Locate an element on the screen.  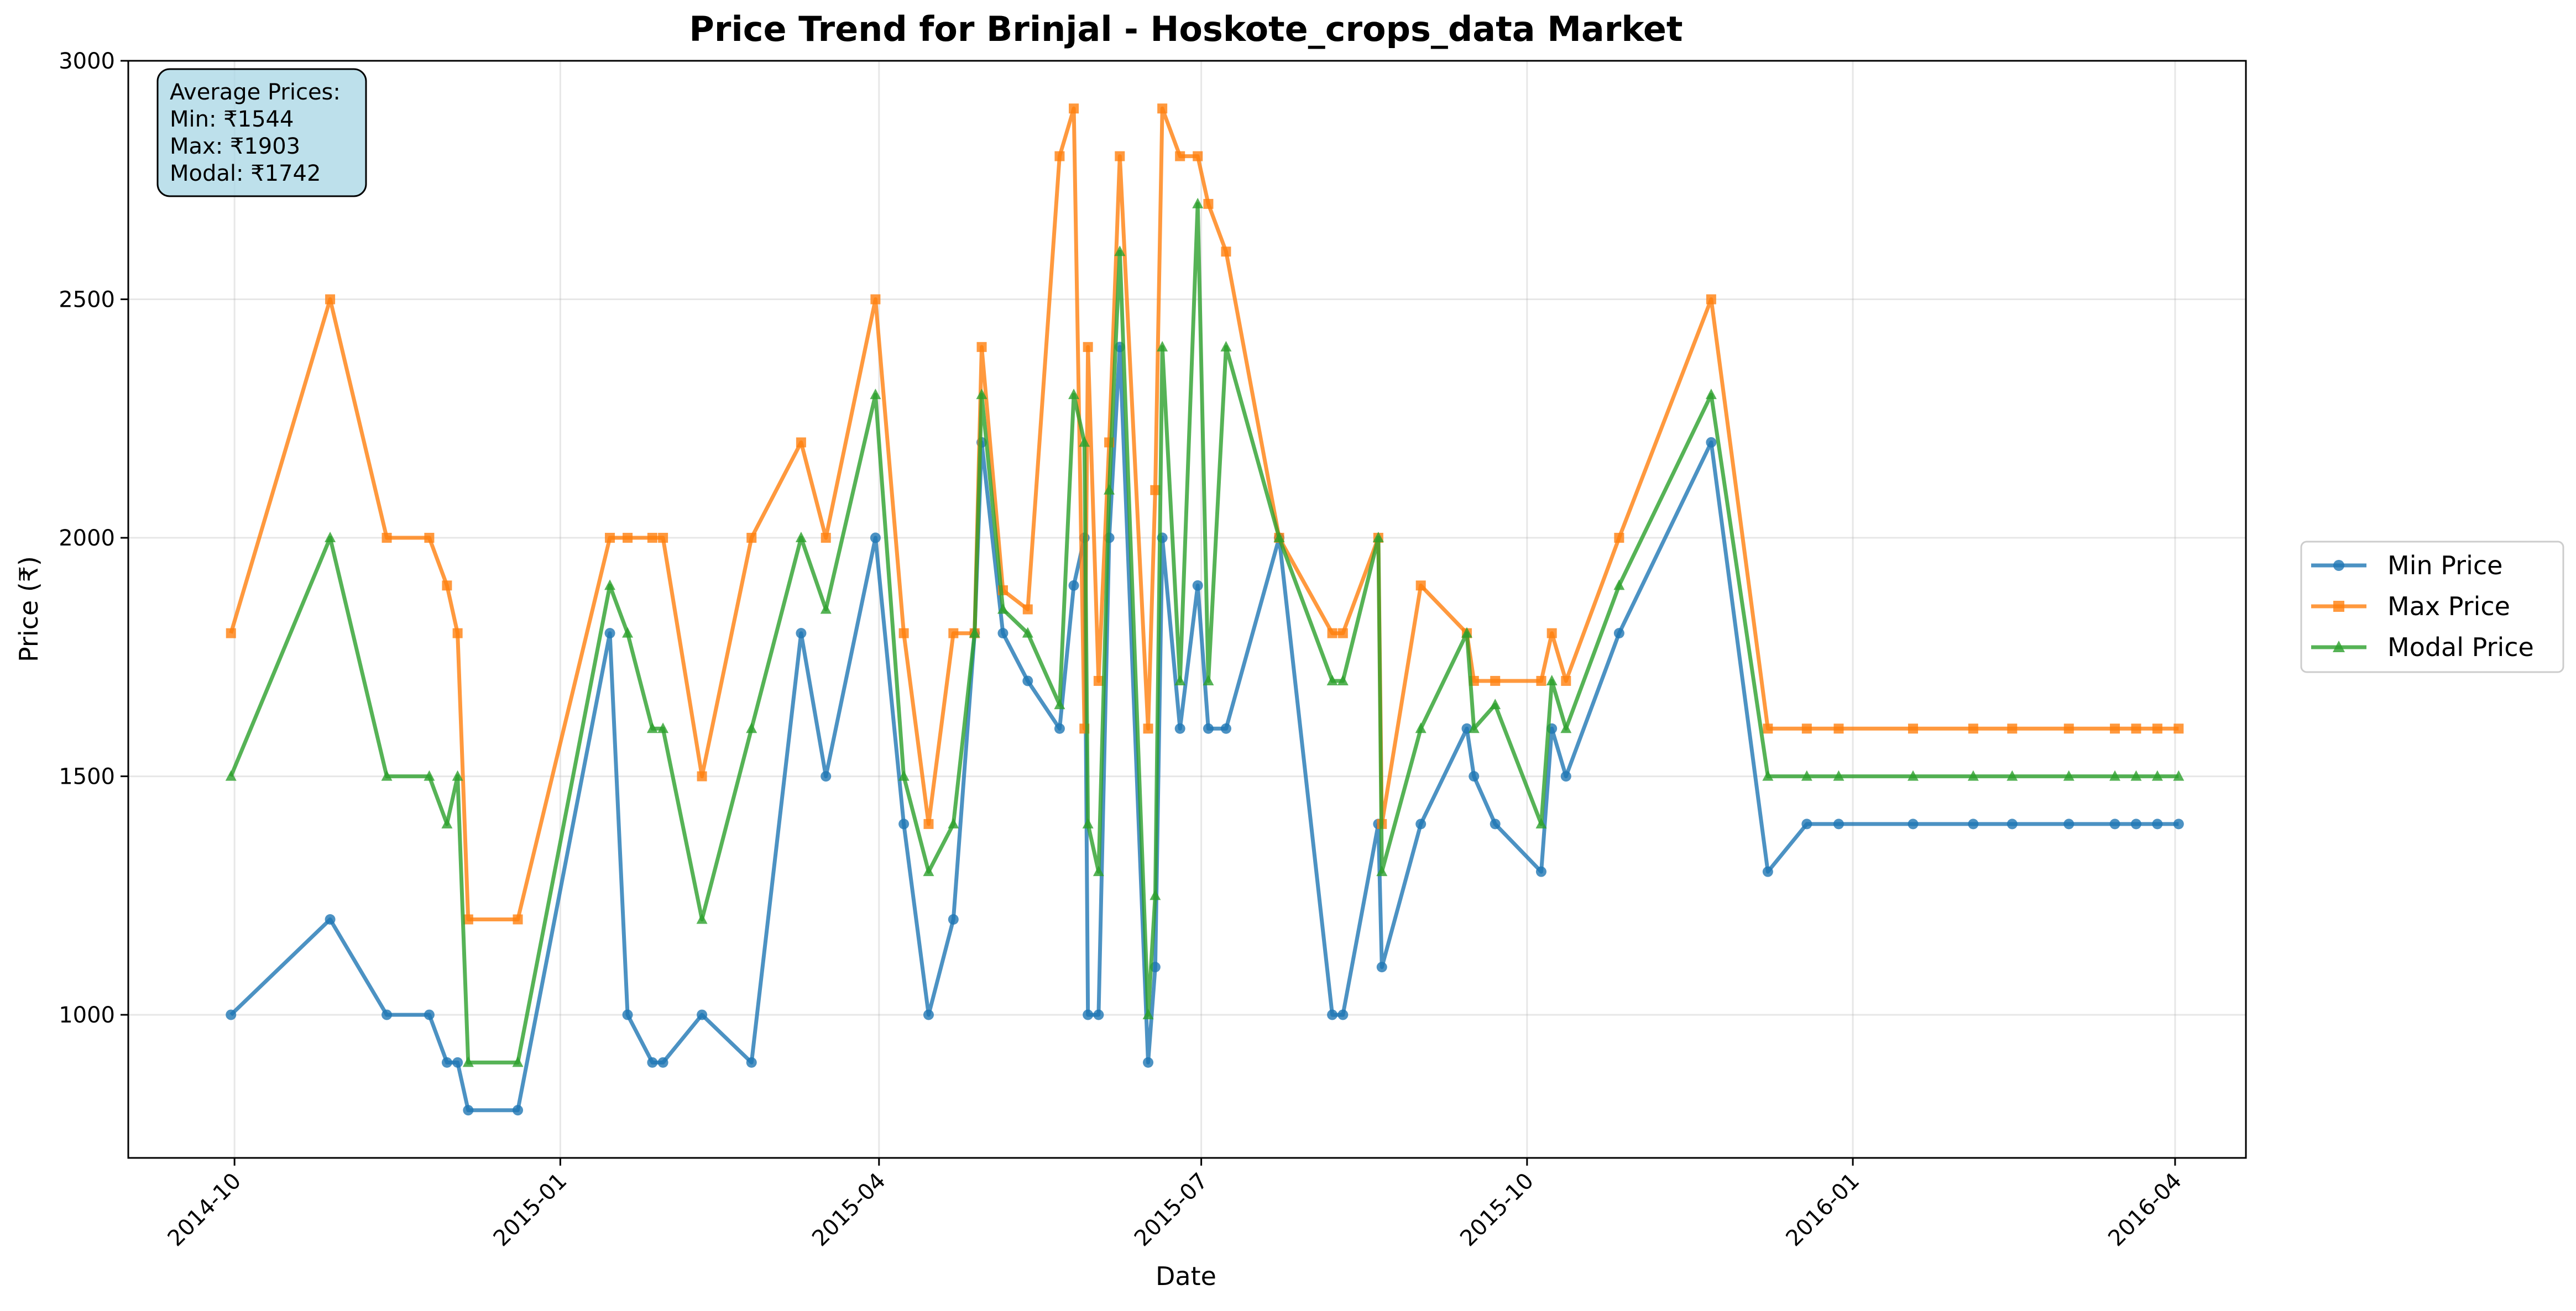
y-tick-label: 1500 is located at coordinates (87, 777).